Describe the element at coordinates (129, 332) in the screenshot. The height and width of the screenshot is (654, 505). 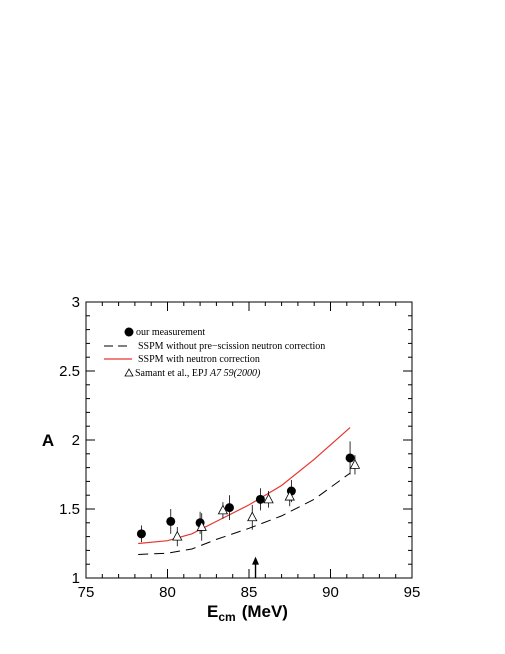
I see `legend-marker-measurement` at that location.